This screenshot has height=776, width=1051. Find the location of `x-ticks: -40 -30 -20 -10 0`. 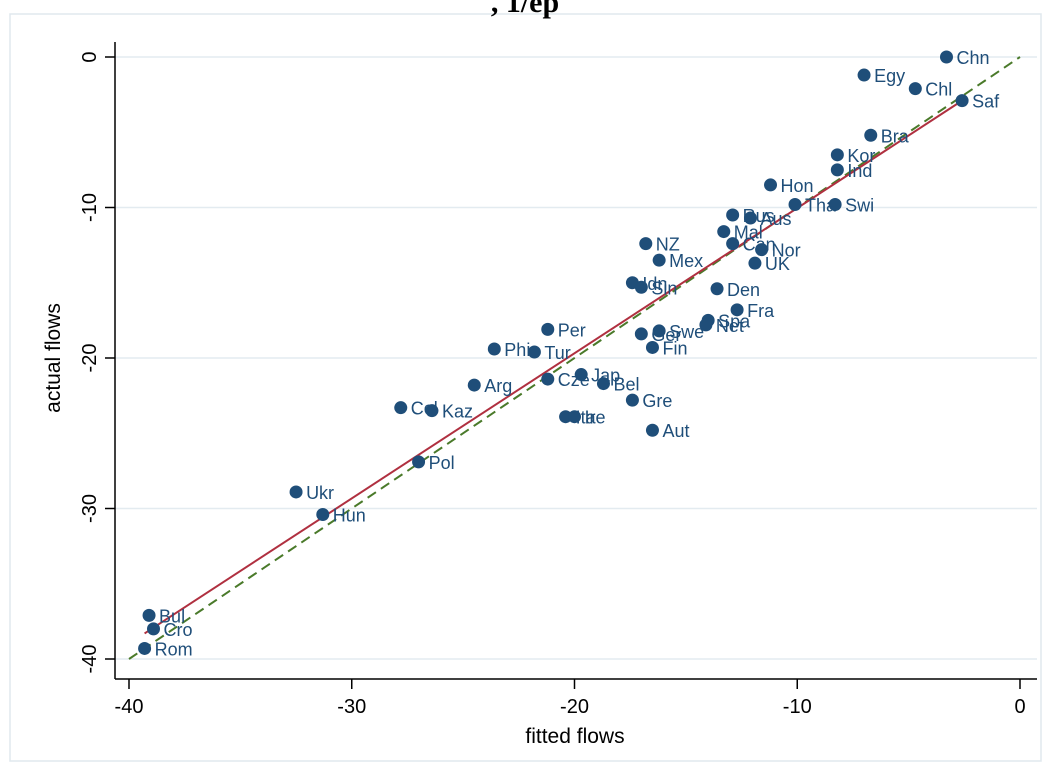

x-ticks: -40 -30 -20 -10 0 is located at coordinates (570, 698).